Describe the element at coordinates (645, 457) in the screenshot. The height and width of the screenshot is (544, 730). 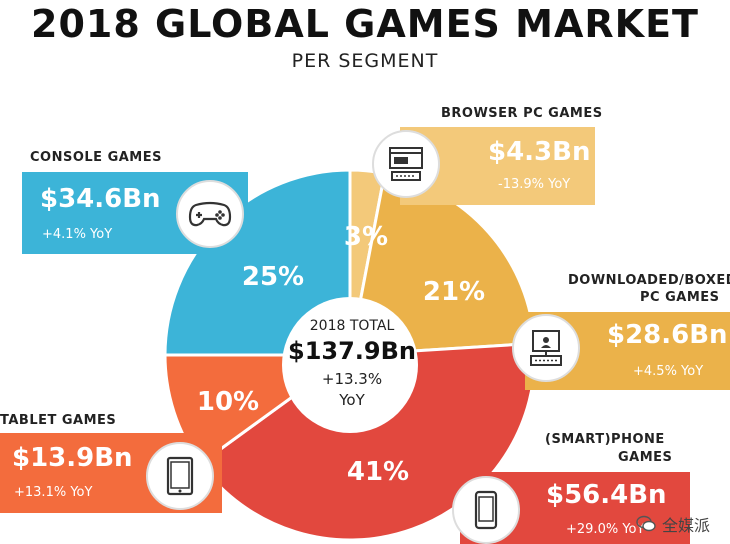
I see `phone-label-line2: GAMES` at that location.